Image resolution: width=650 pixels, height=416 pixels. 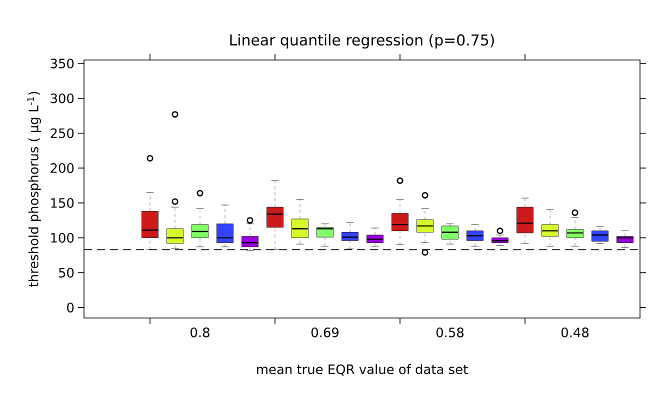 What do you see at coordinates (34, 189) in the screenshot?
I see `y-axis-title: threshold phosphorus ( µg L$^{-1}$)` at bounding box center [34, 189].